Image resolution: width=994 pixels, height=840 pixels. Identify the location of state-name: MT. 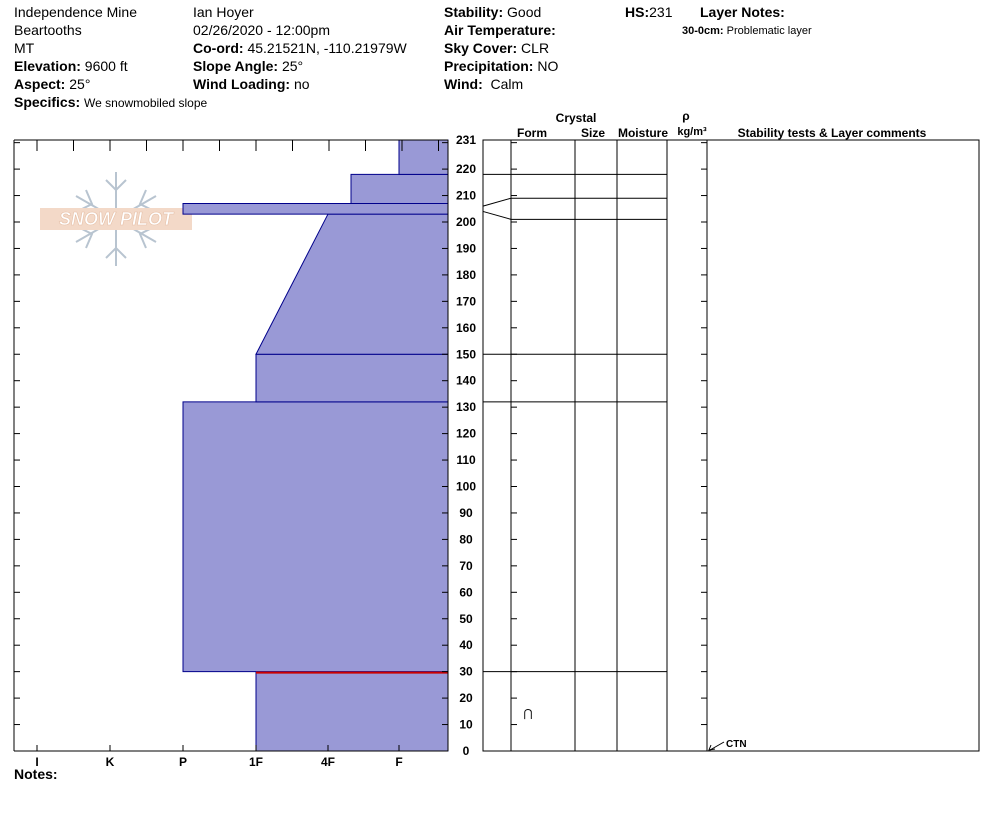
(24, 48).